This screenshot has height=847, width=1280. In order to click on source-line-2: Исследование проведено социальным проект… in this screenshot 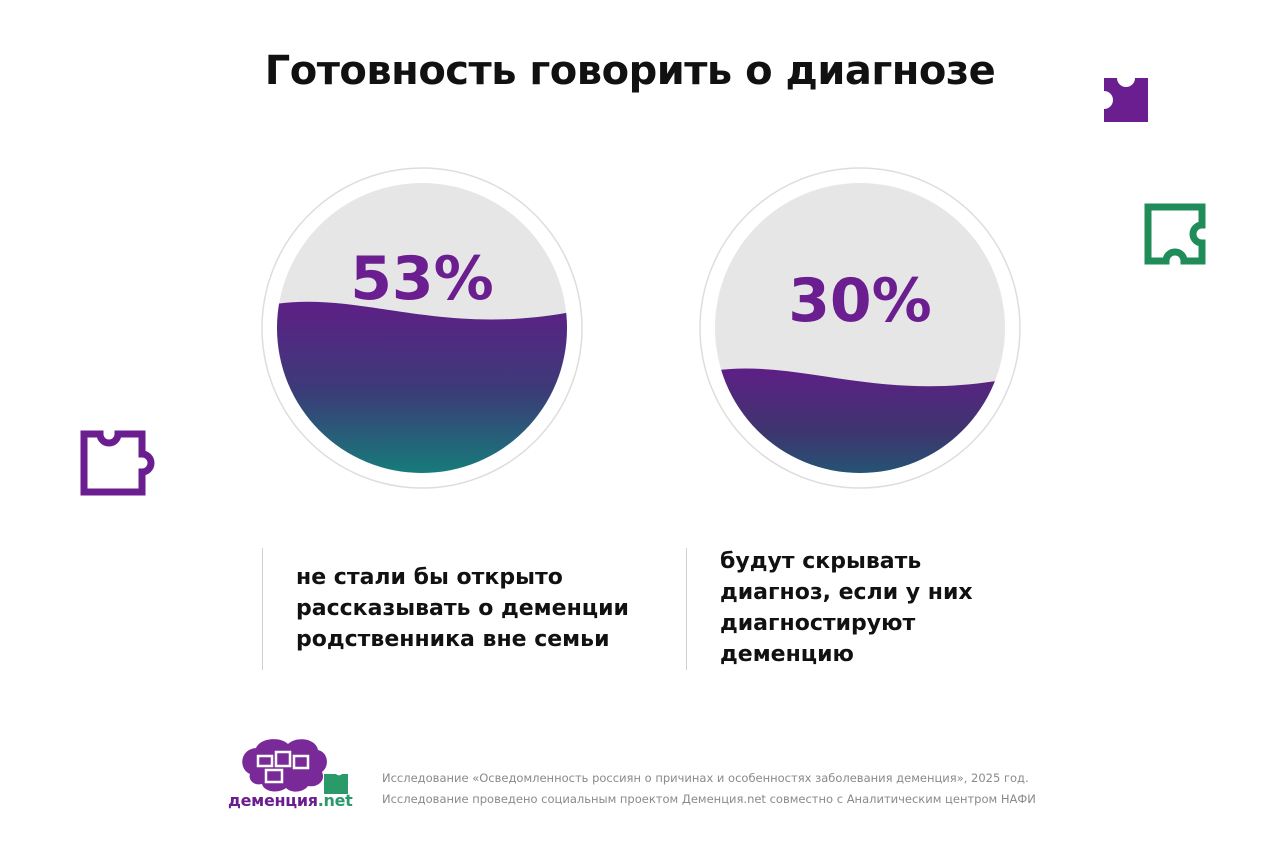, I will do `click(709, 799)`.